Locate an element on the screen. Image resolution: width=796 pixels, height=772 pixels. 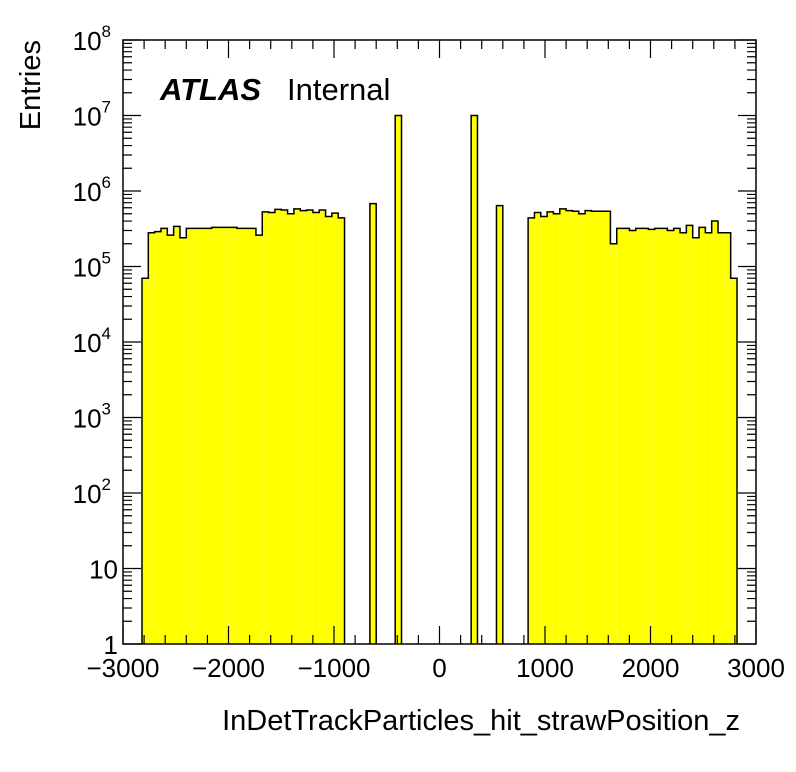
internal-label: Internal is located at coordinates (338, 89).